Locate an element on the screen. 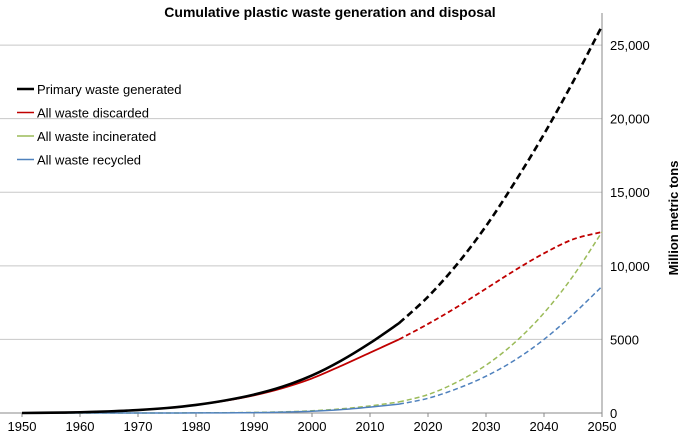 The width and height of the screenshot is (680, 437). legend-label: All waste recycled is located at coordinates (89, 160).